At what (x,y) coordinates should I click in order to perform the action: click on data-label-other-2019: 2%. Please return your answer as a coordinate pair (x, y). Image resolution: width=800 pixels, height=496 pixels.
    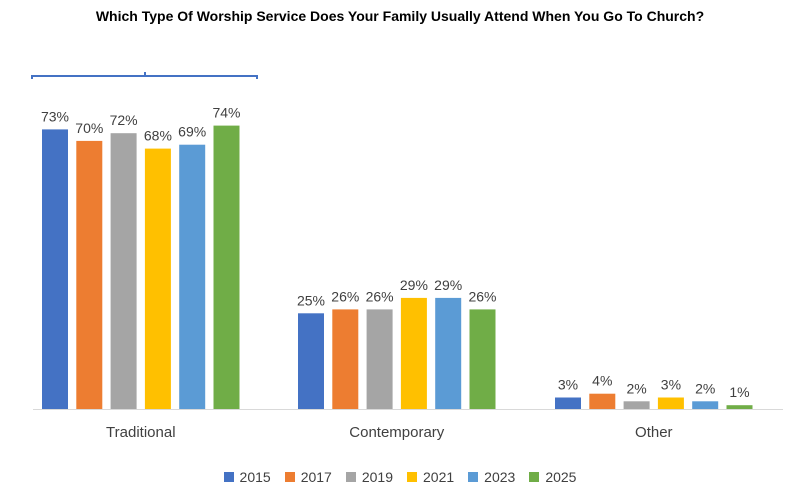
    Looking at the image, I should click on (636, 388).